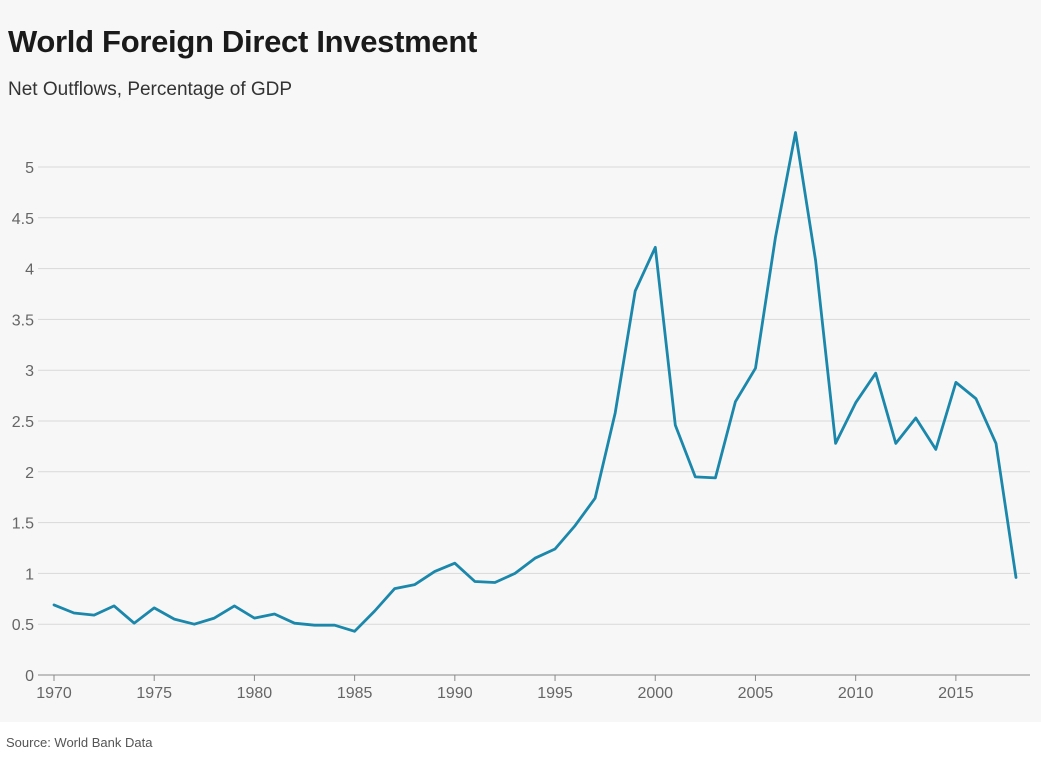 The height and width of the screenshot is (758, 1041). What do you see at coordinates (29, 371) in the screenshot?
I see `y-tick-label: 3` at bounding box center [29, 371].